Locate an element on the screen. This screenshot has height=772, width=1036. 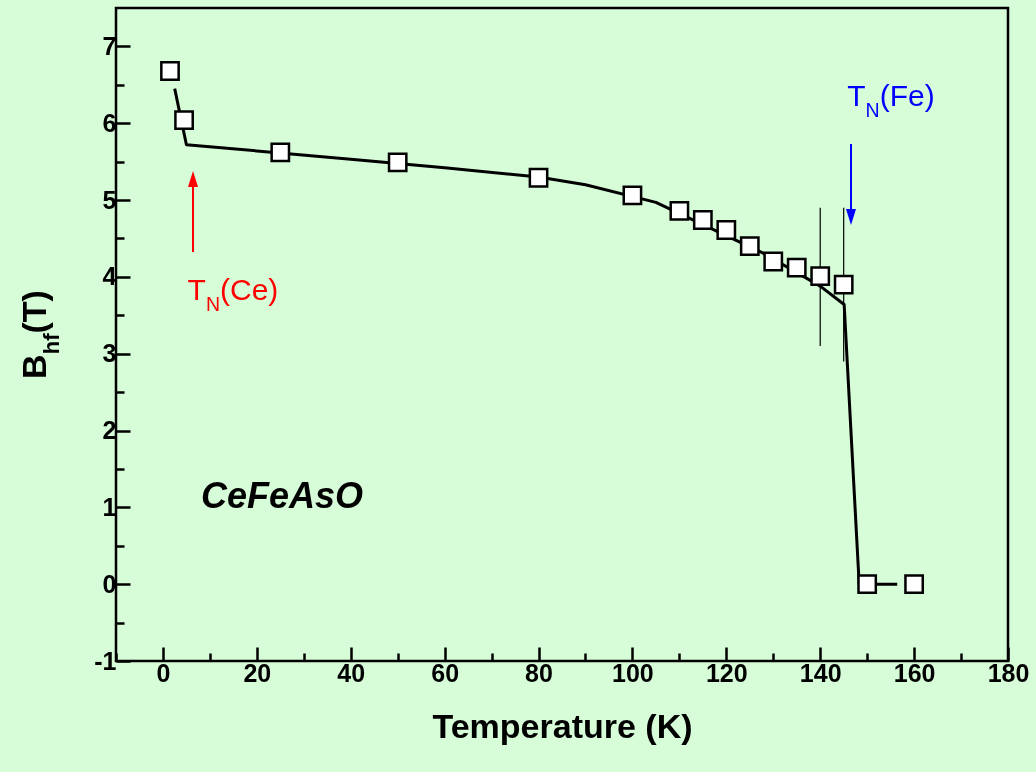
y-tick-label: 3 is located at coordinates (109, 353).